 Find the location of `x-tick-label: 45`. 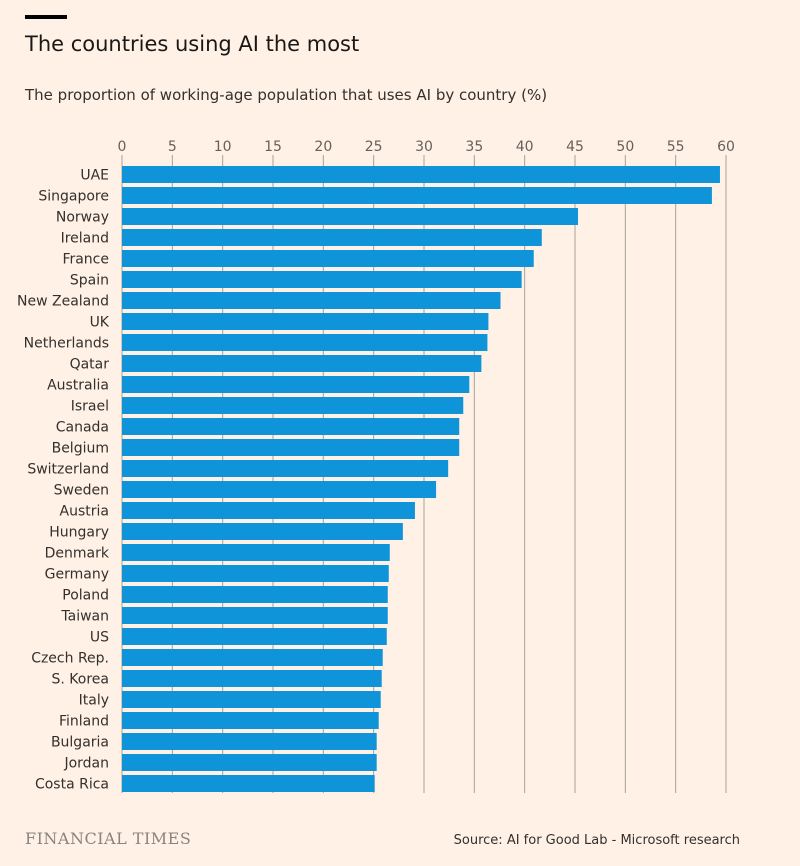

x-tick-label: 45 is located at coordinates (575, 147).